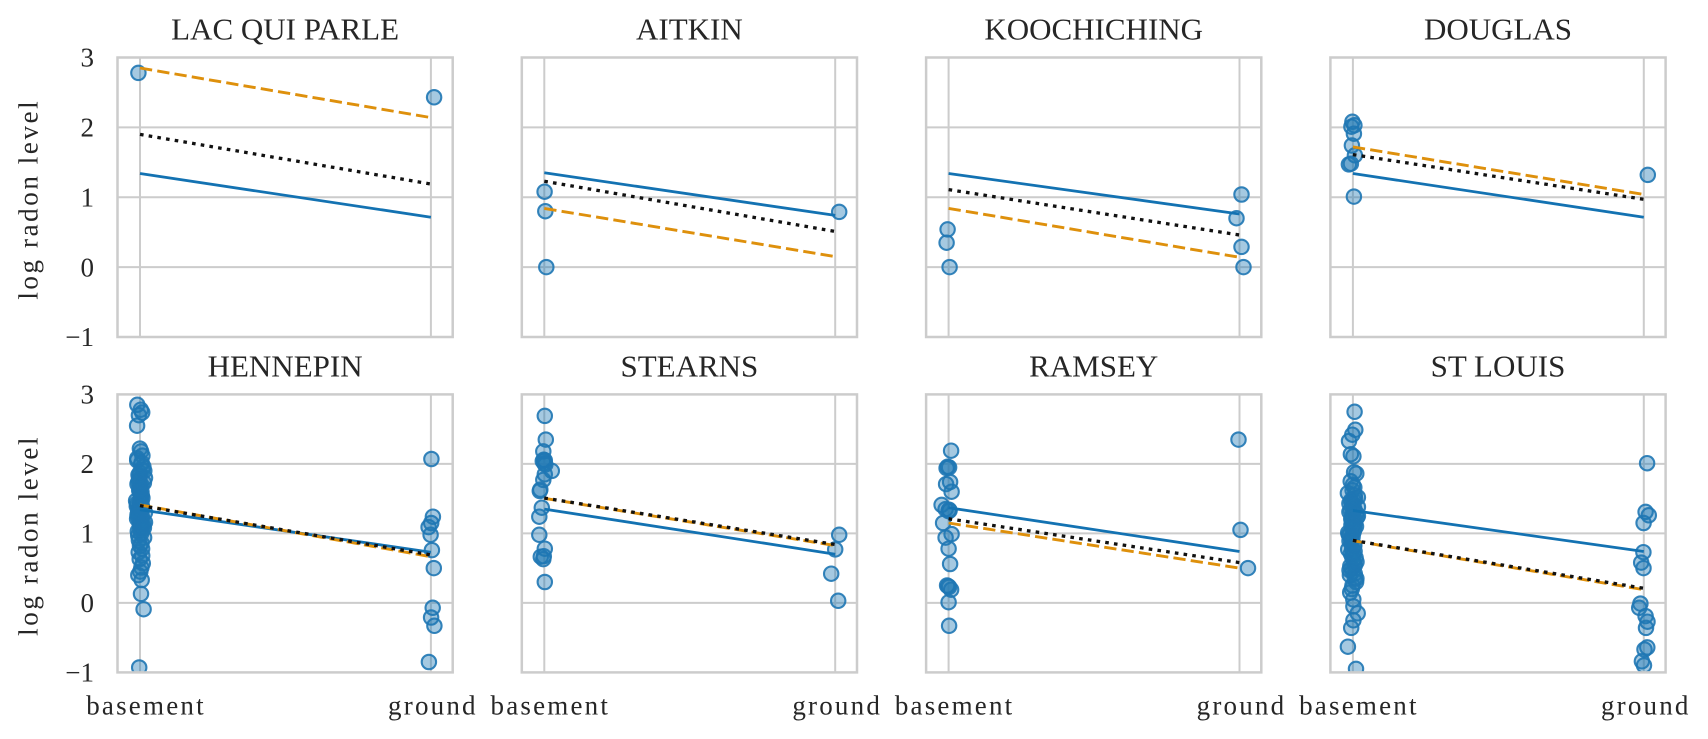 The image size is (1708, 739). I want to click on svg-text: RAMSEY, so click(1093, 365).